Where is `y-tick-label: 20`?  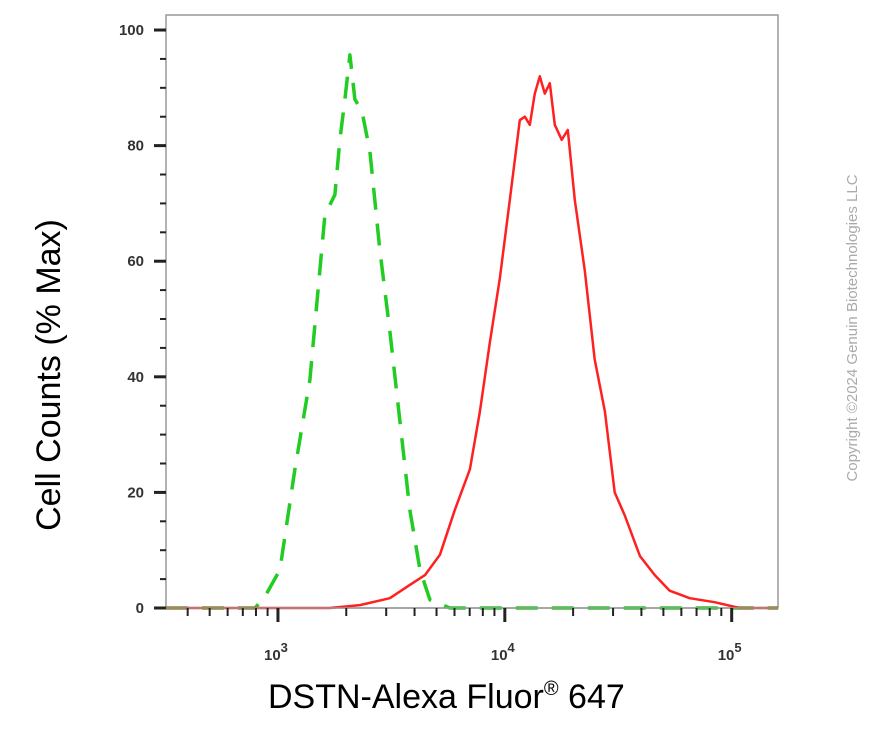
y-tick-label: 20 is located at coordinates (135, 492).